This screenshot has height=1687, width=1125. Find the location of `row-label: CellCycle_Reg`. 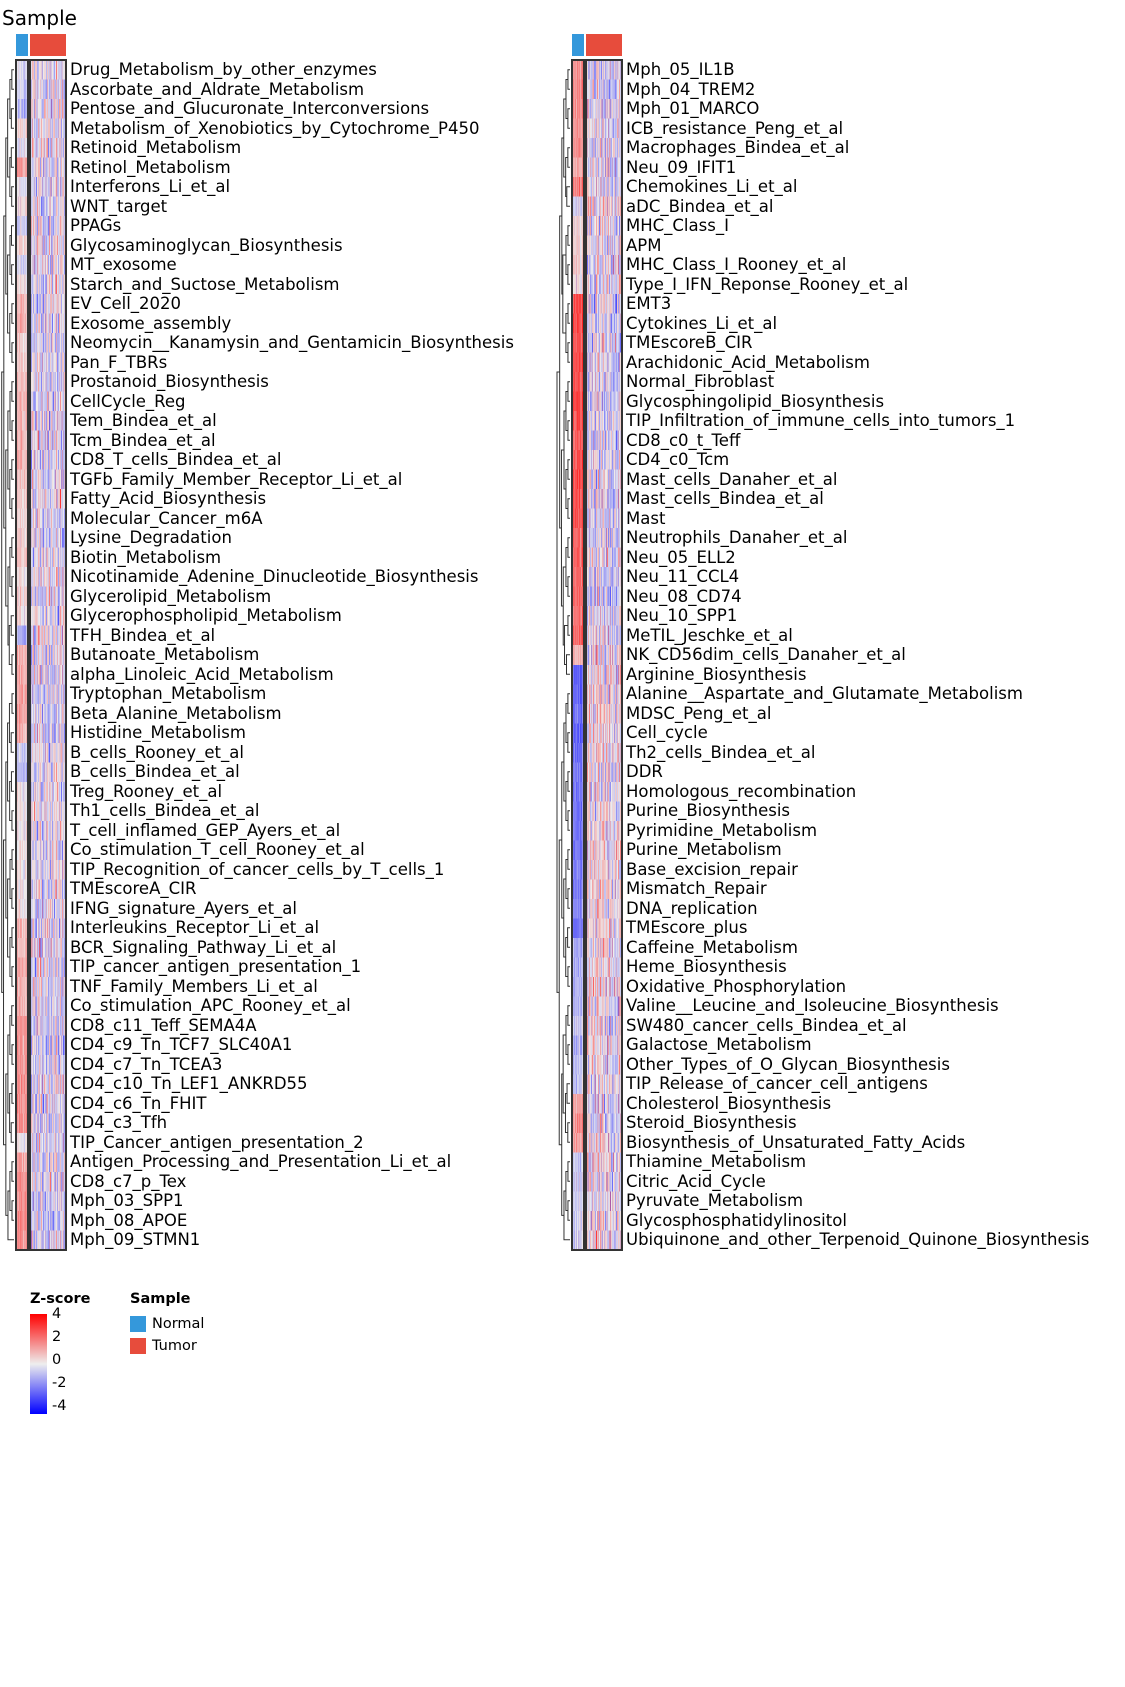

row-label: CellCycle_Reg is located at coordinates (128, 401).